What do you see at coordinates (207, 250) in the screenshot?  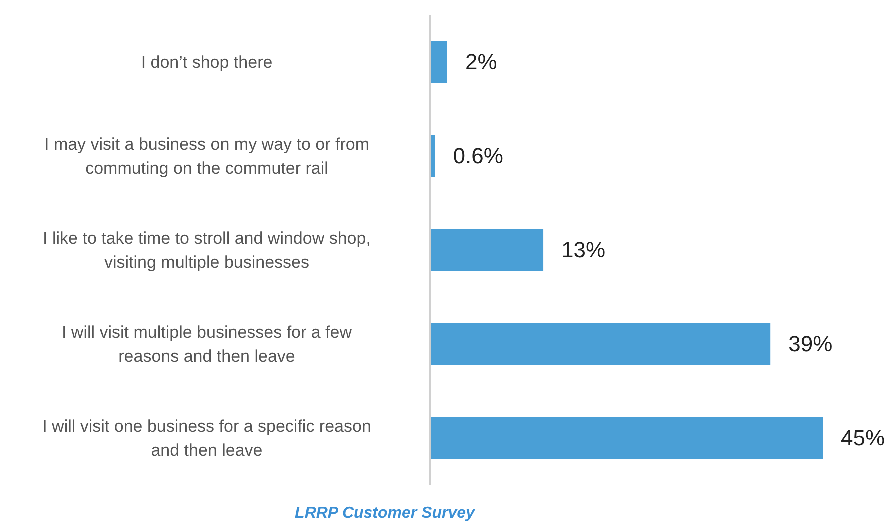 I see `y-tick-label: I like to take time to stroll and window shop, visiting multiple businesses` at bounding box center [207, 250].